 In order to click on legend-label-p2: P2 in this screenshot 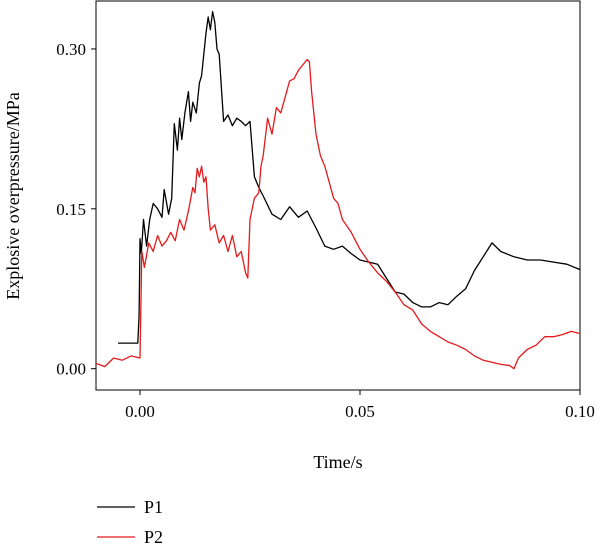, I will do `click(153, 537)`.